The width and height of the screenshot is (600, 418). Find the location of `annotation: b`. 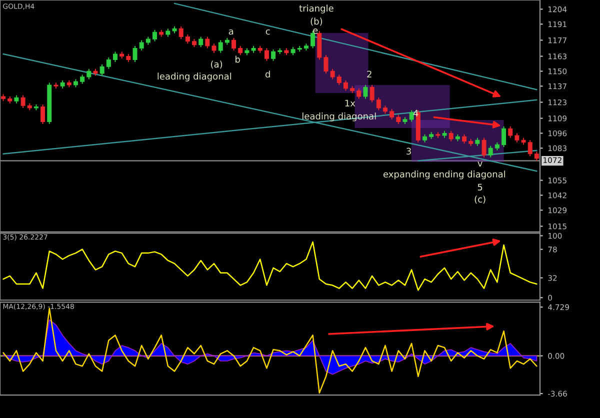

annotation: b is located at coordinates (238, 59).